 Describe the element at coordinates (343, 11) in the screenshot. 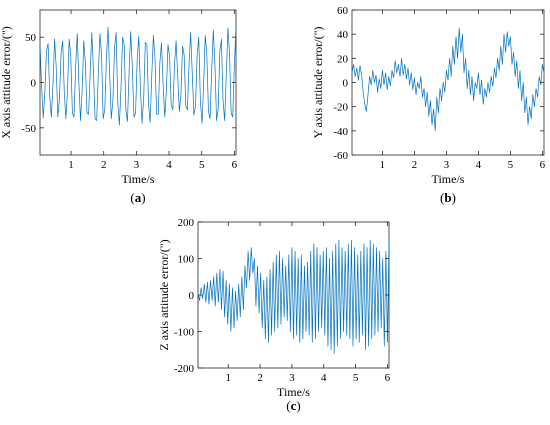

I see `y-tick-label: 60` at that location.